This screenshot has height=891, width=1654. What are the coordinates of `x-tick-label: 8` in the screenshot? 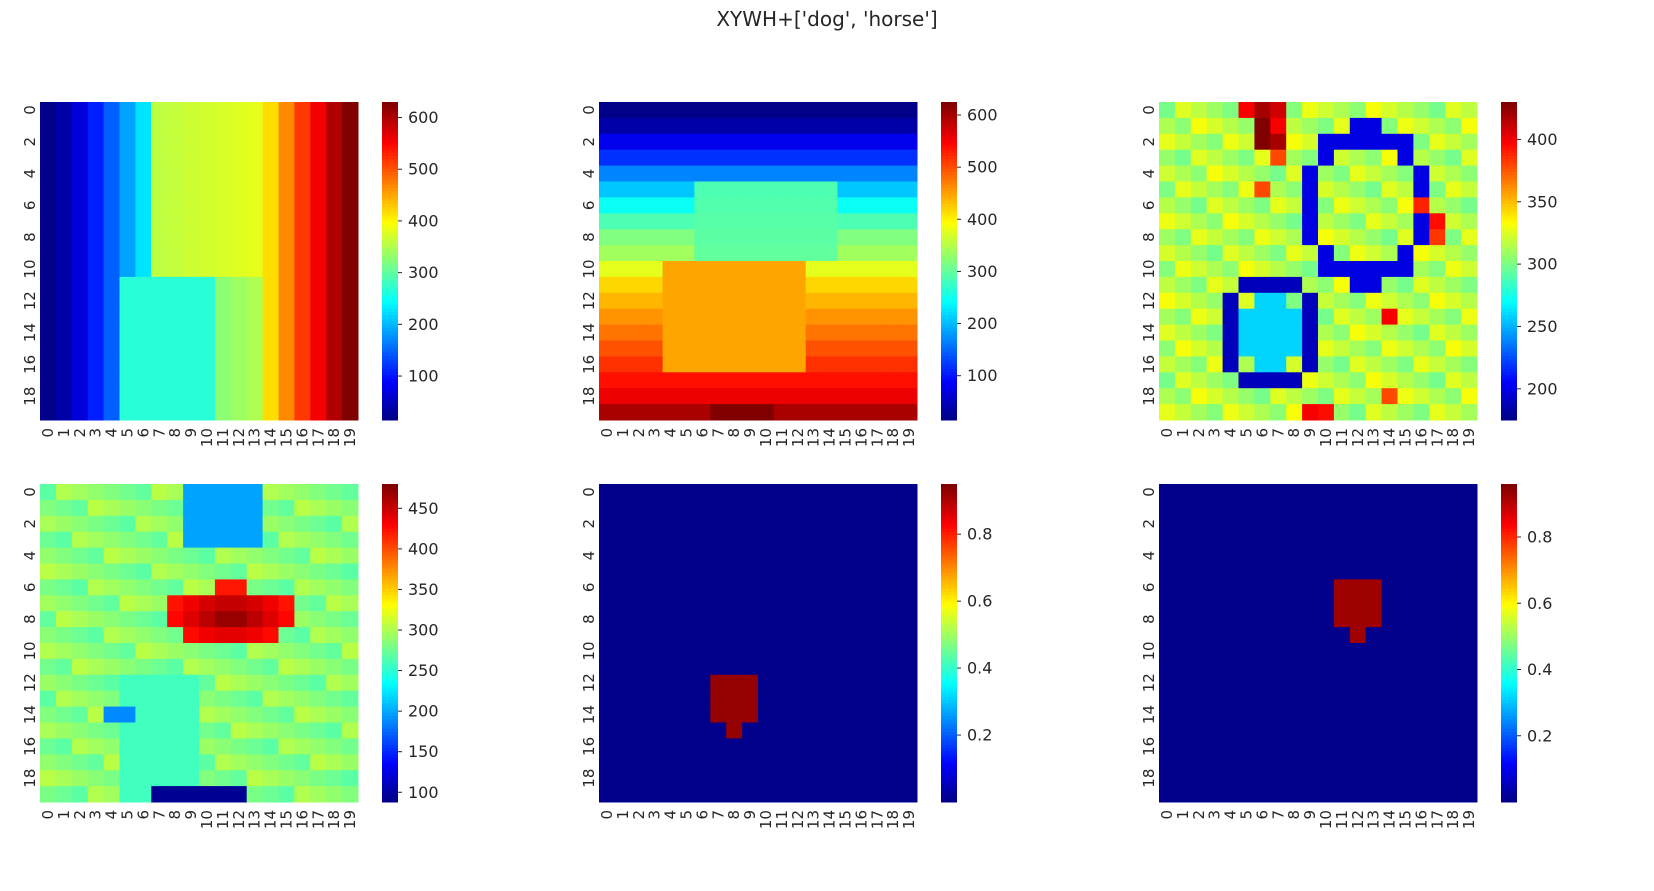 It's located at (175, 433).